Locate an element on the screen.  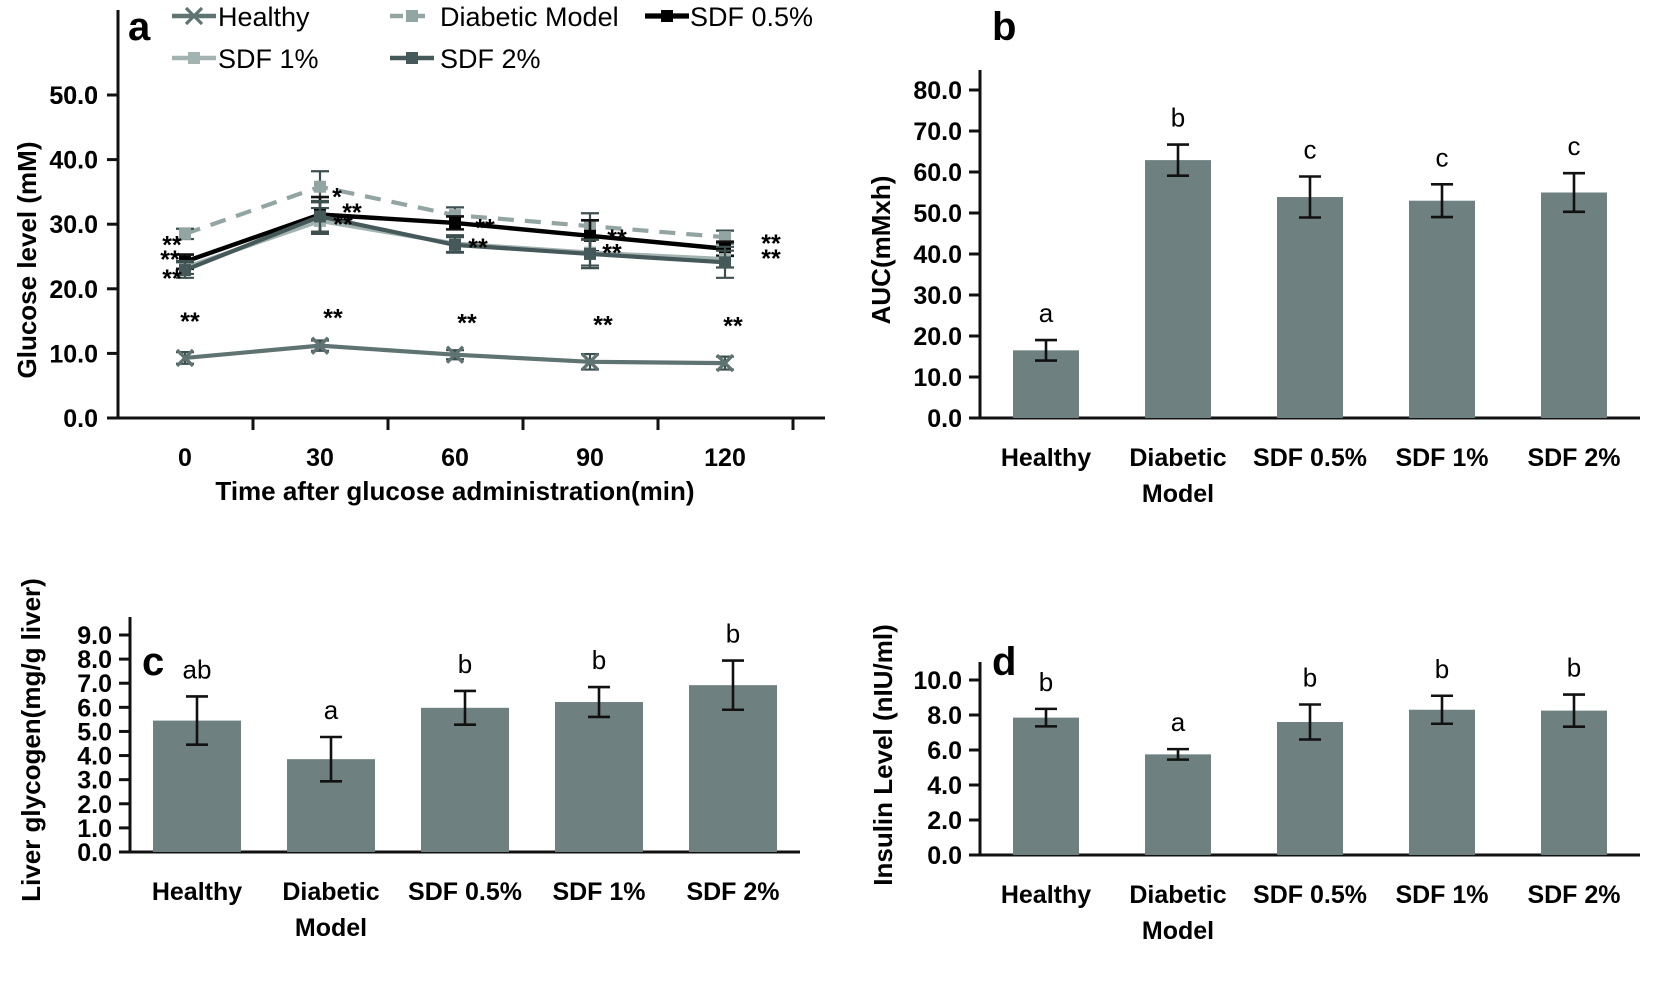
y-tick-label: 20.0 is located at coordinates (937, 337).